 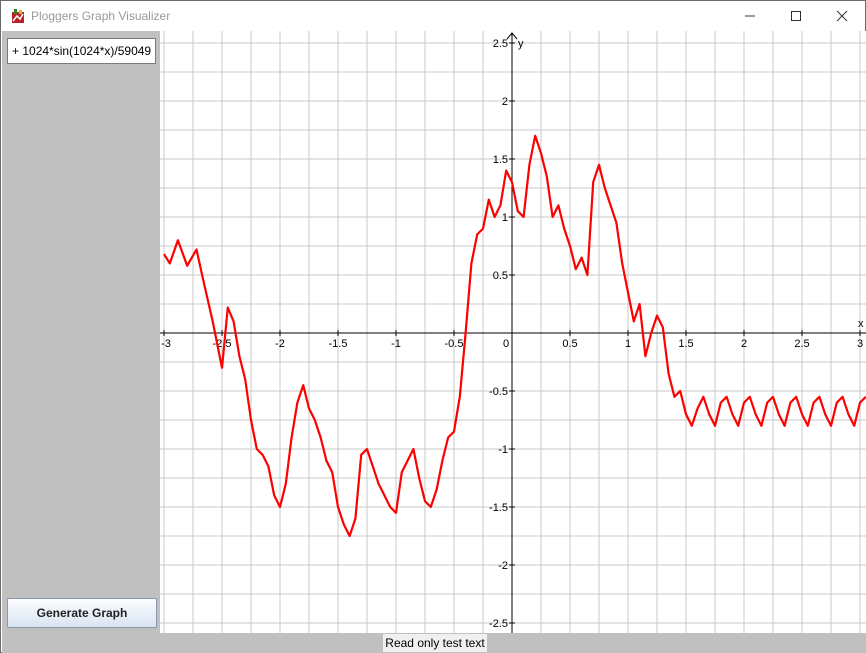 What do you see at coordinates (82, 613) in the screenshot?
I see `generate-graph-button: Generate Graph` at bounding box center [82, 613].